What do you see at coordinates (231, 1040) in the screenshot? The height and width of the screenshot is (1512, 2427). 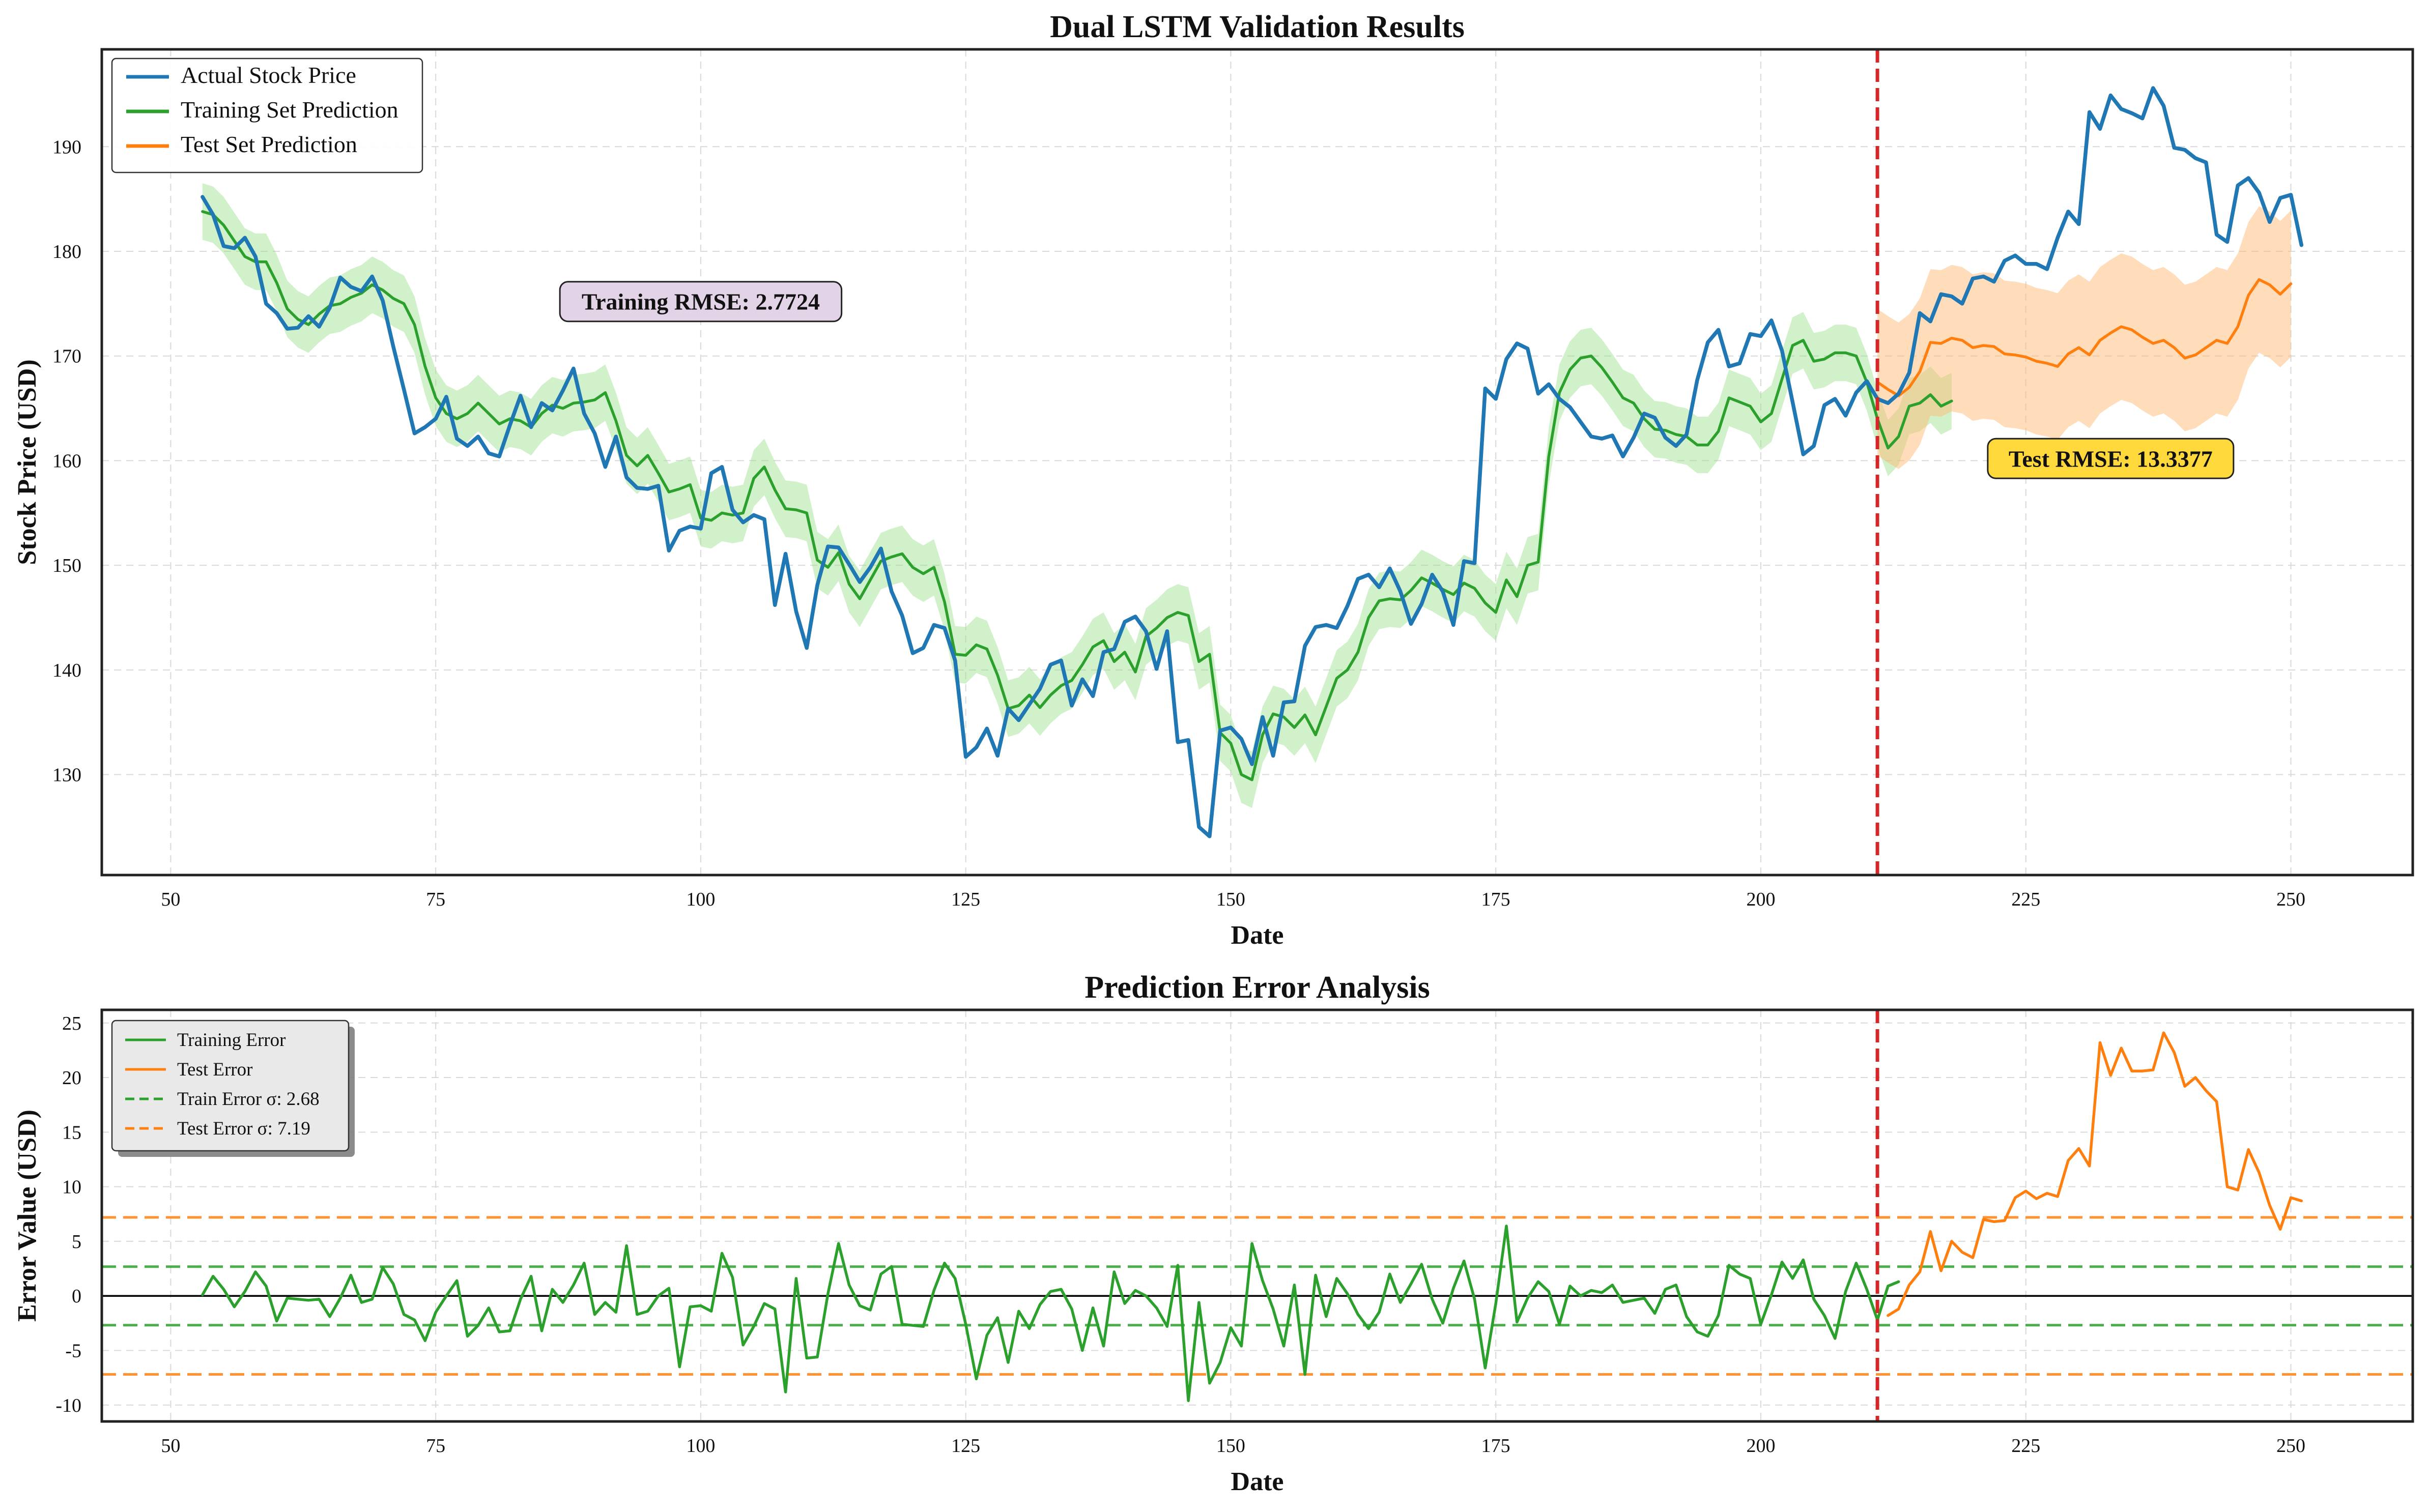 I see `train-legend-label: Training Error` at bounding box center [231, 1040].